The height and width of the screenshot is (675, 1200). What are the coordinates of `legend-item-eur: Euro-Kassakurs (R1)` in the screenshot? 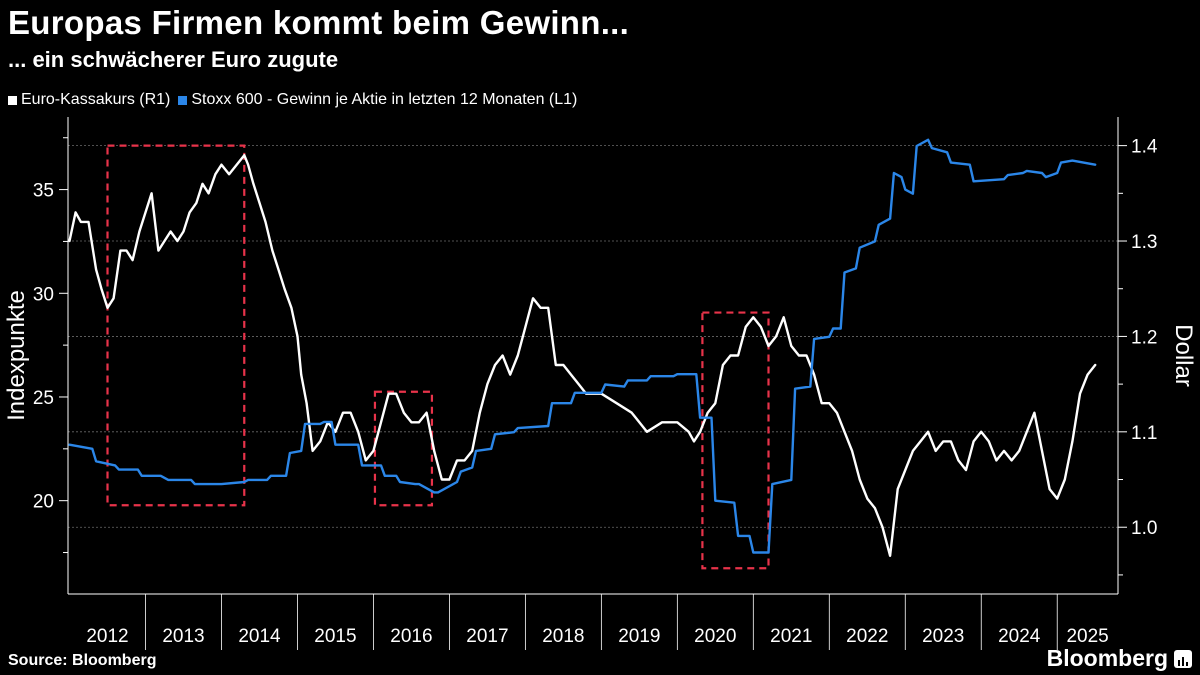 It's located at (89, 100).